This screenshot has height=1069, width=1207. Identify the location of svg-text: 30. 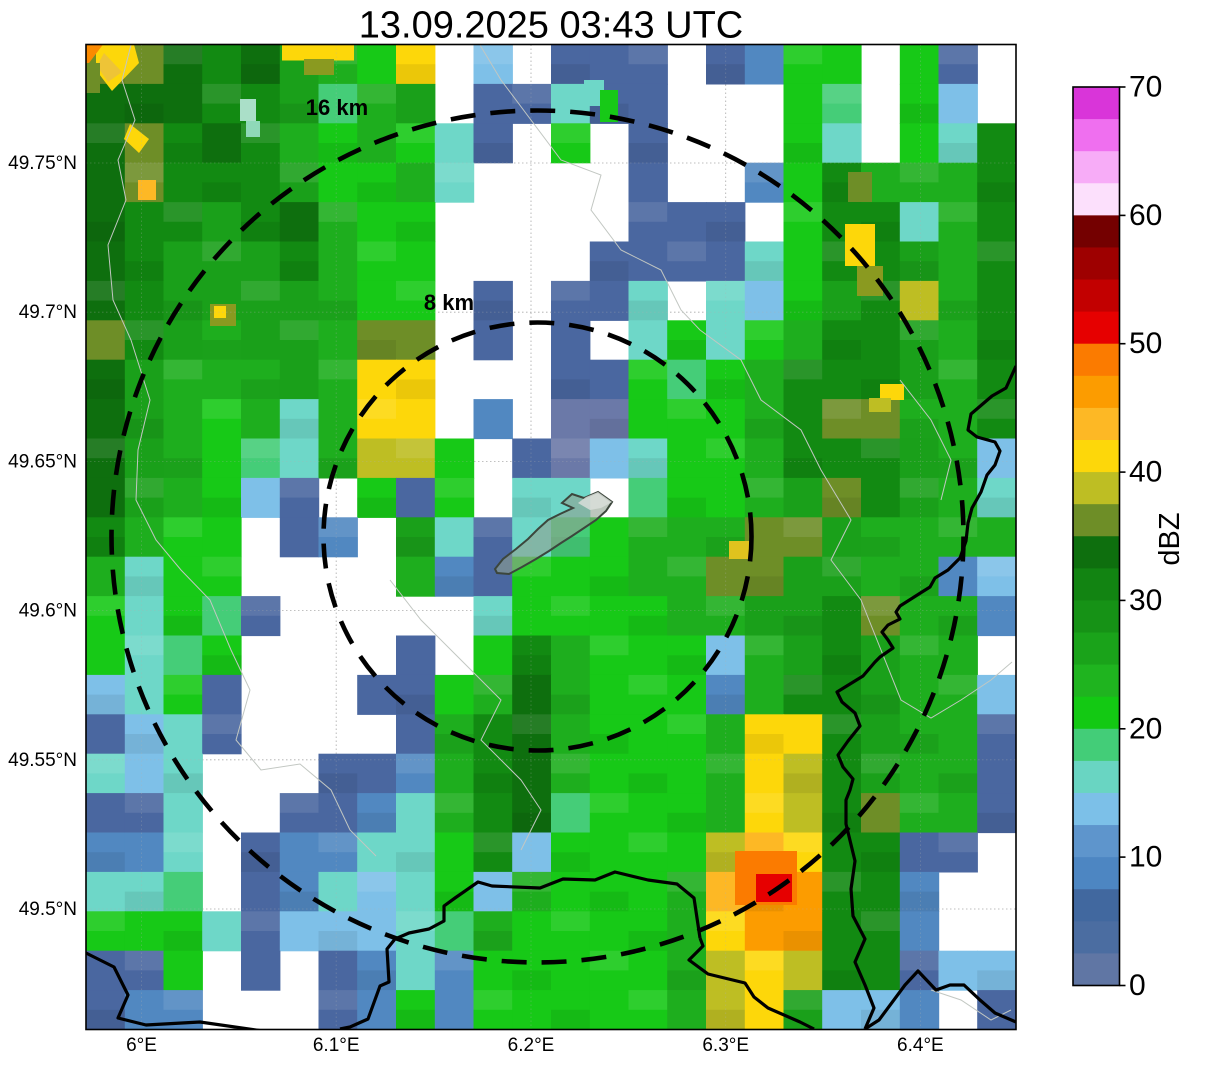
(1145, 600).